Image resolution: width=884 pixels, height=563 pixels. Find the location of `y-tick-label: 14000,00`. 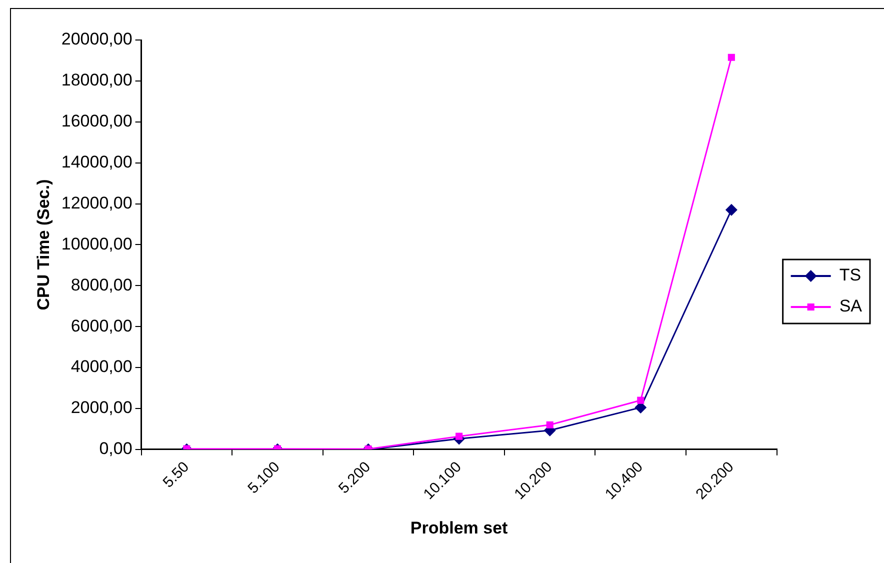

y-tick-label: 14000,00 is located at coordinates (96, 162).